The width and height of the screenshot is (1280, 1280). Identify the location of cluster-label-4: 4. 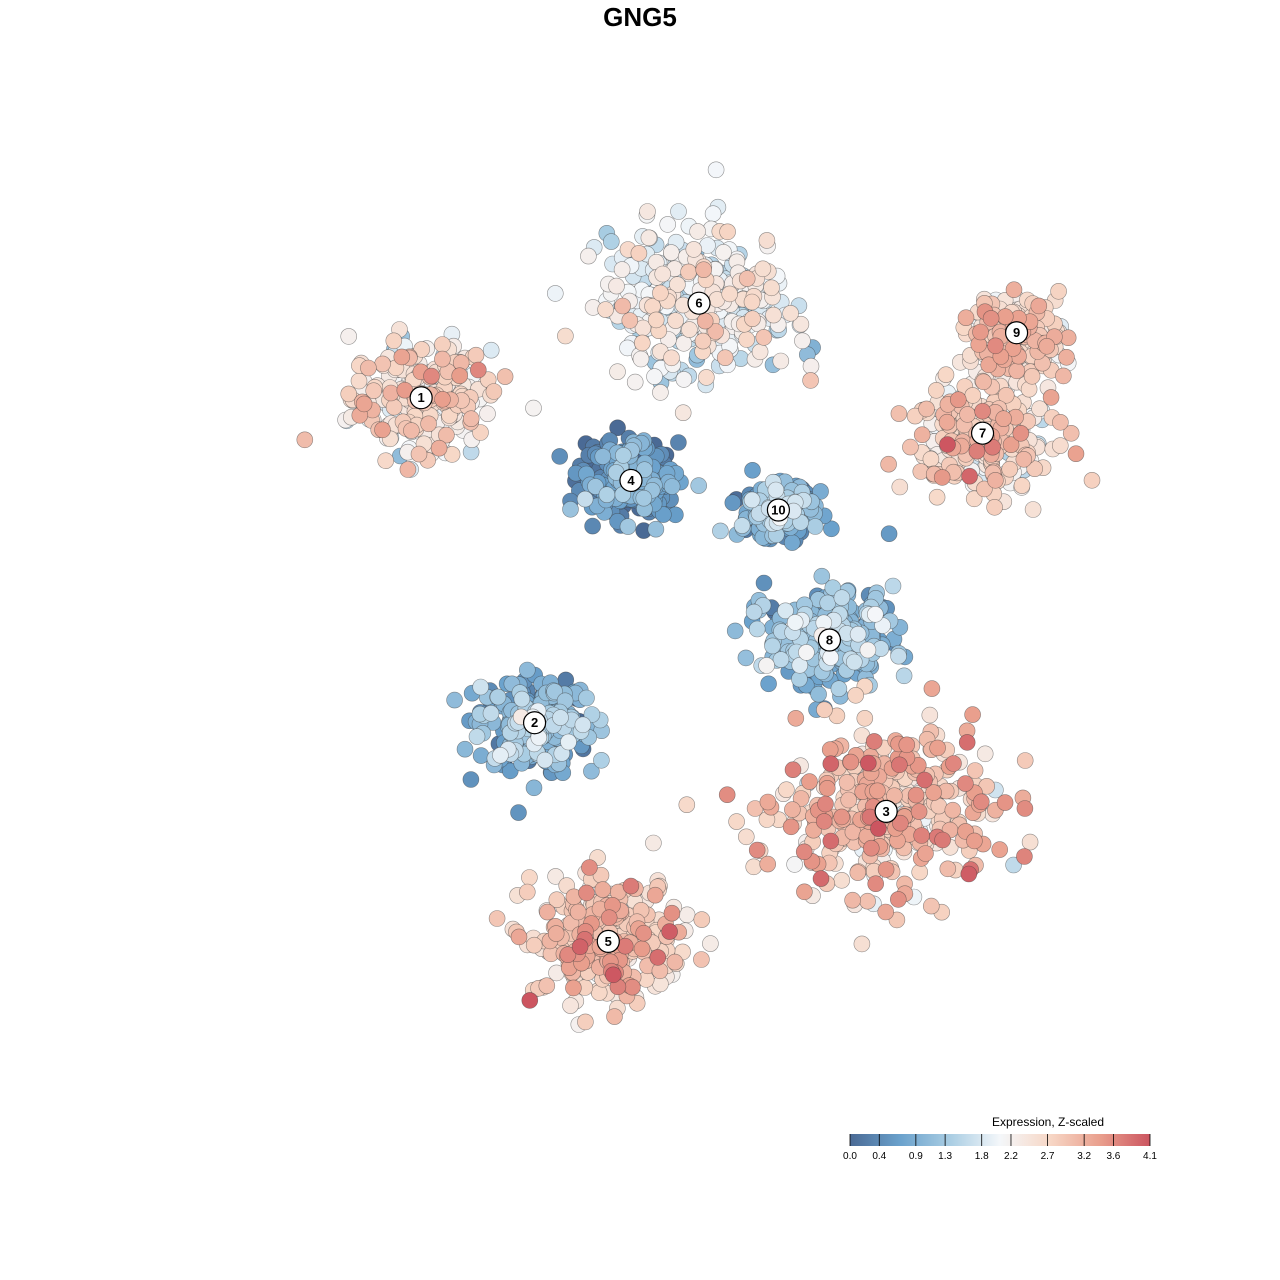
(631, 480).